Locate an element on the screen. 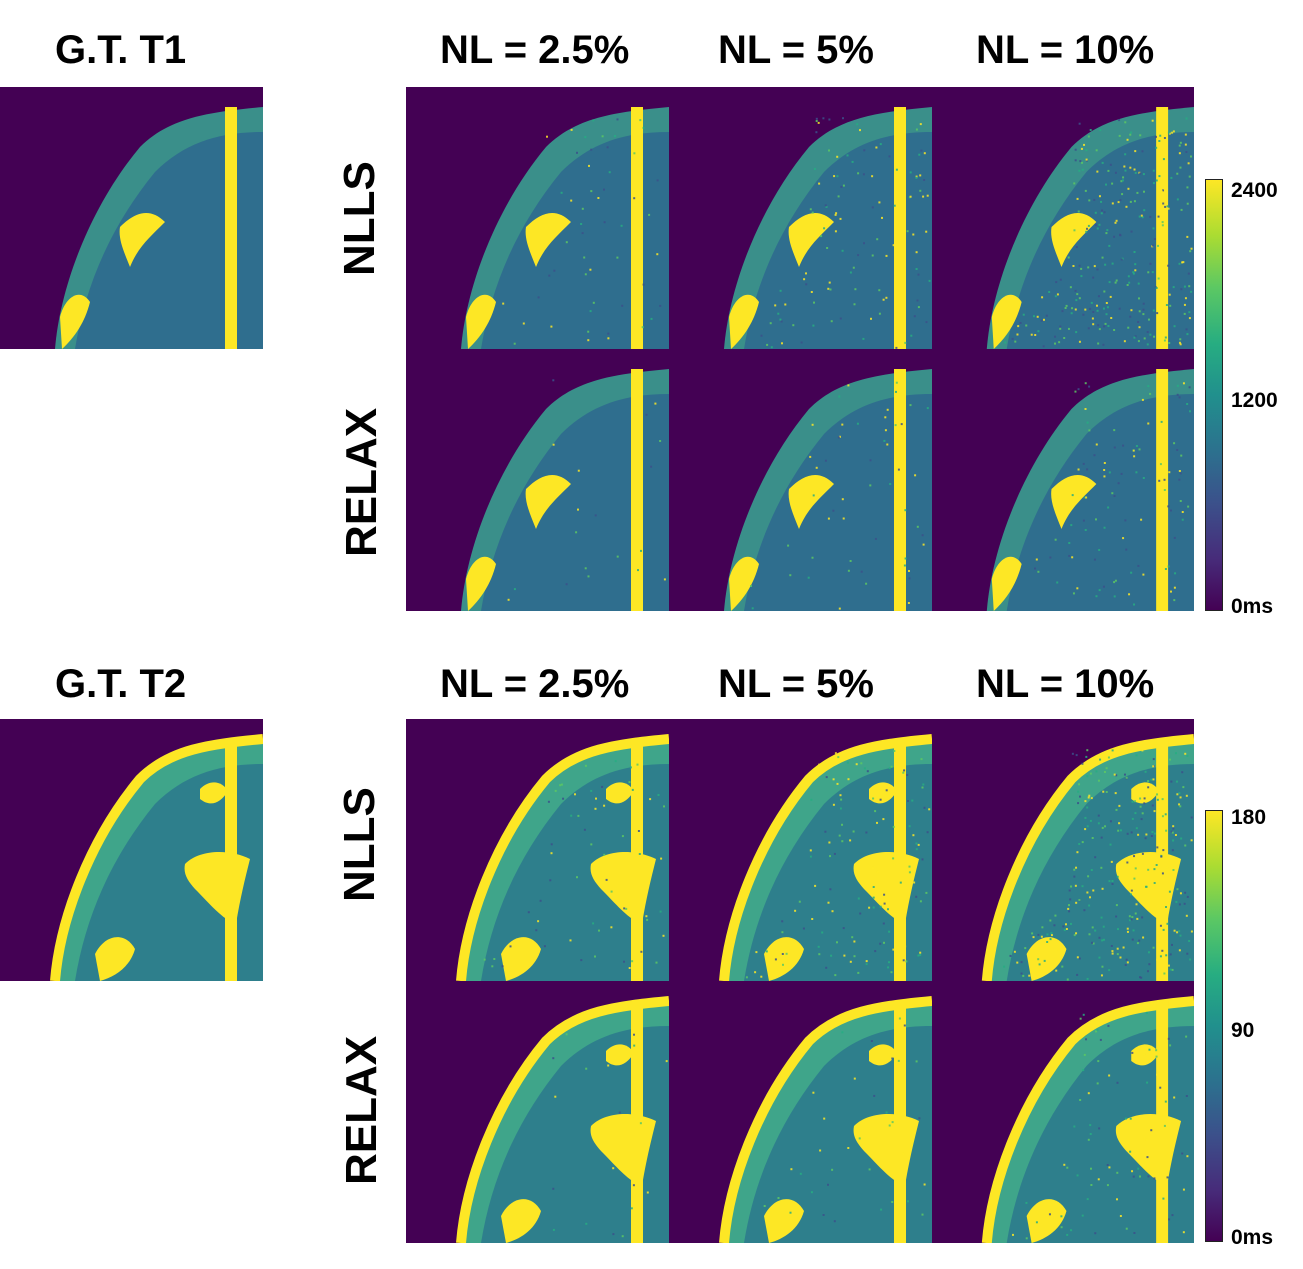 This screenshot has width=1303, height=1269. gt-t1-title: G.T. T1 is located at coordinates (121, 50).